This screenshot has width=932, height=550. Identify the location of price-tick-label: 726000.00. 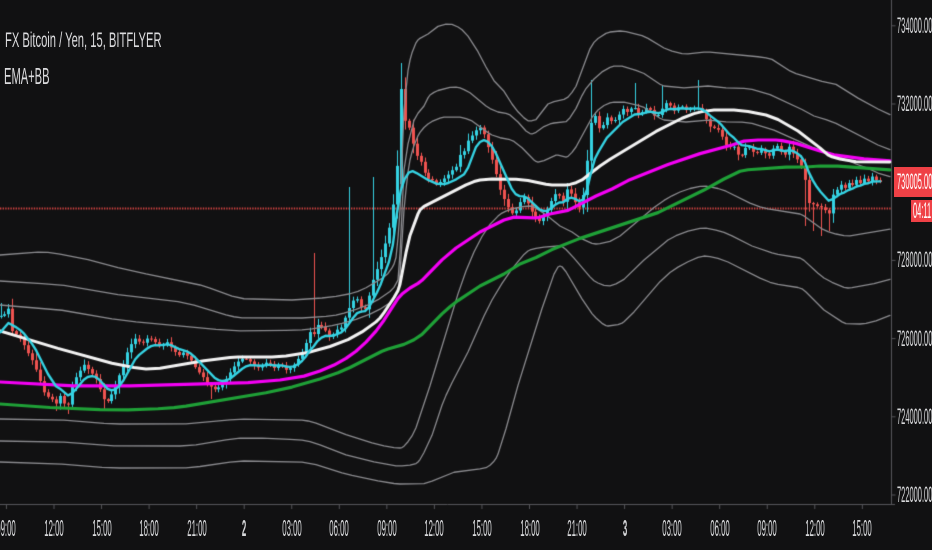
(914, 338).